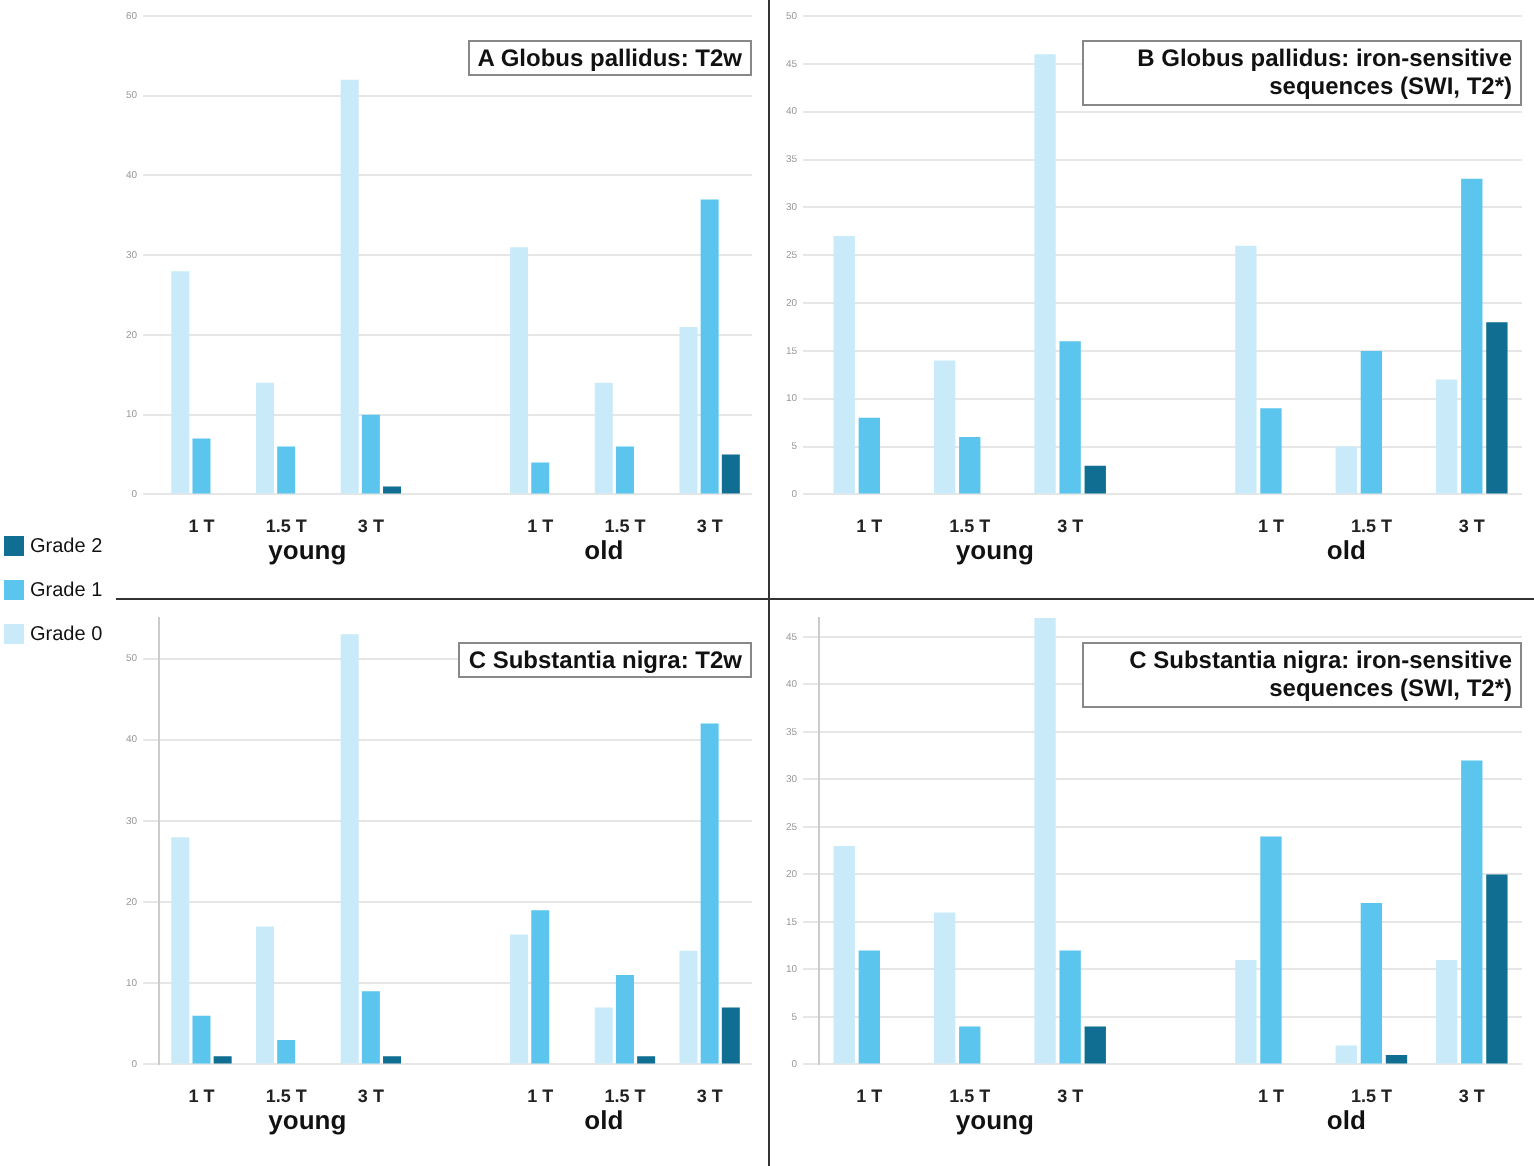 The width and height of the screenshot is (1534, 1166). I want to click on text: C Substantia nigra: T2w, so click(605, 660).